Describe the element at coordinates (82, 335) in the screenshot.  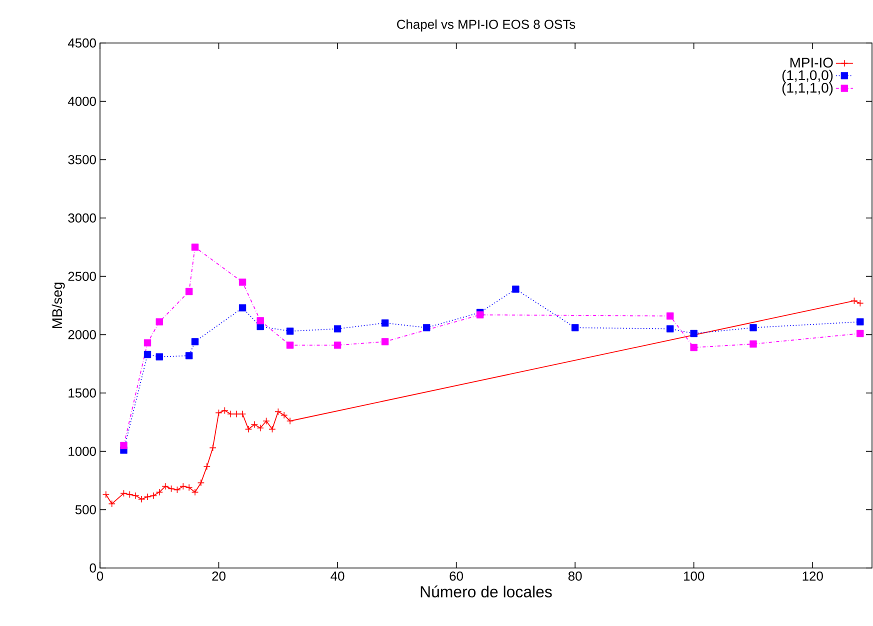
I see `y-tick-label: 2000` at that location.